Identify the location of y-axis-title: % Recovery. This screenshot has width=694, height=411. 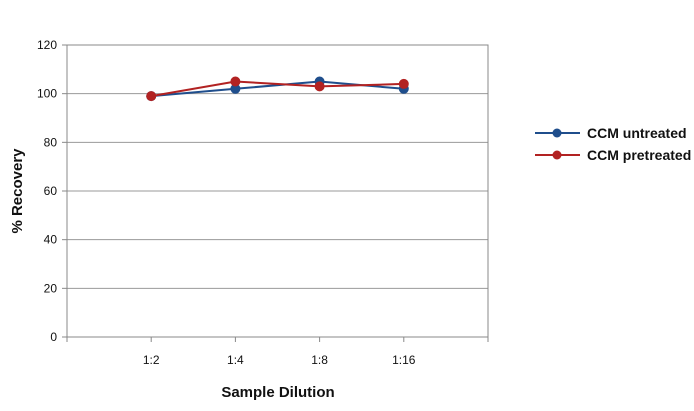
(17, 191).